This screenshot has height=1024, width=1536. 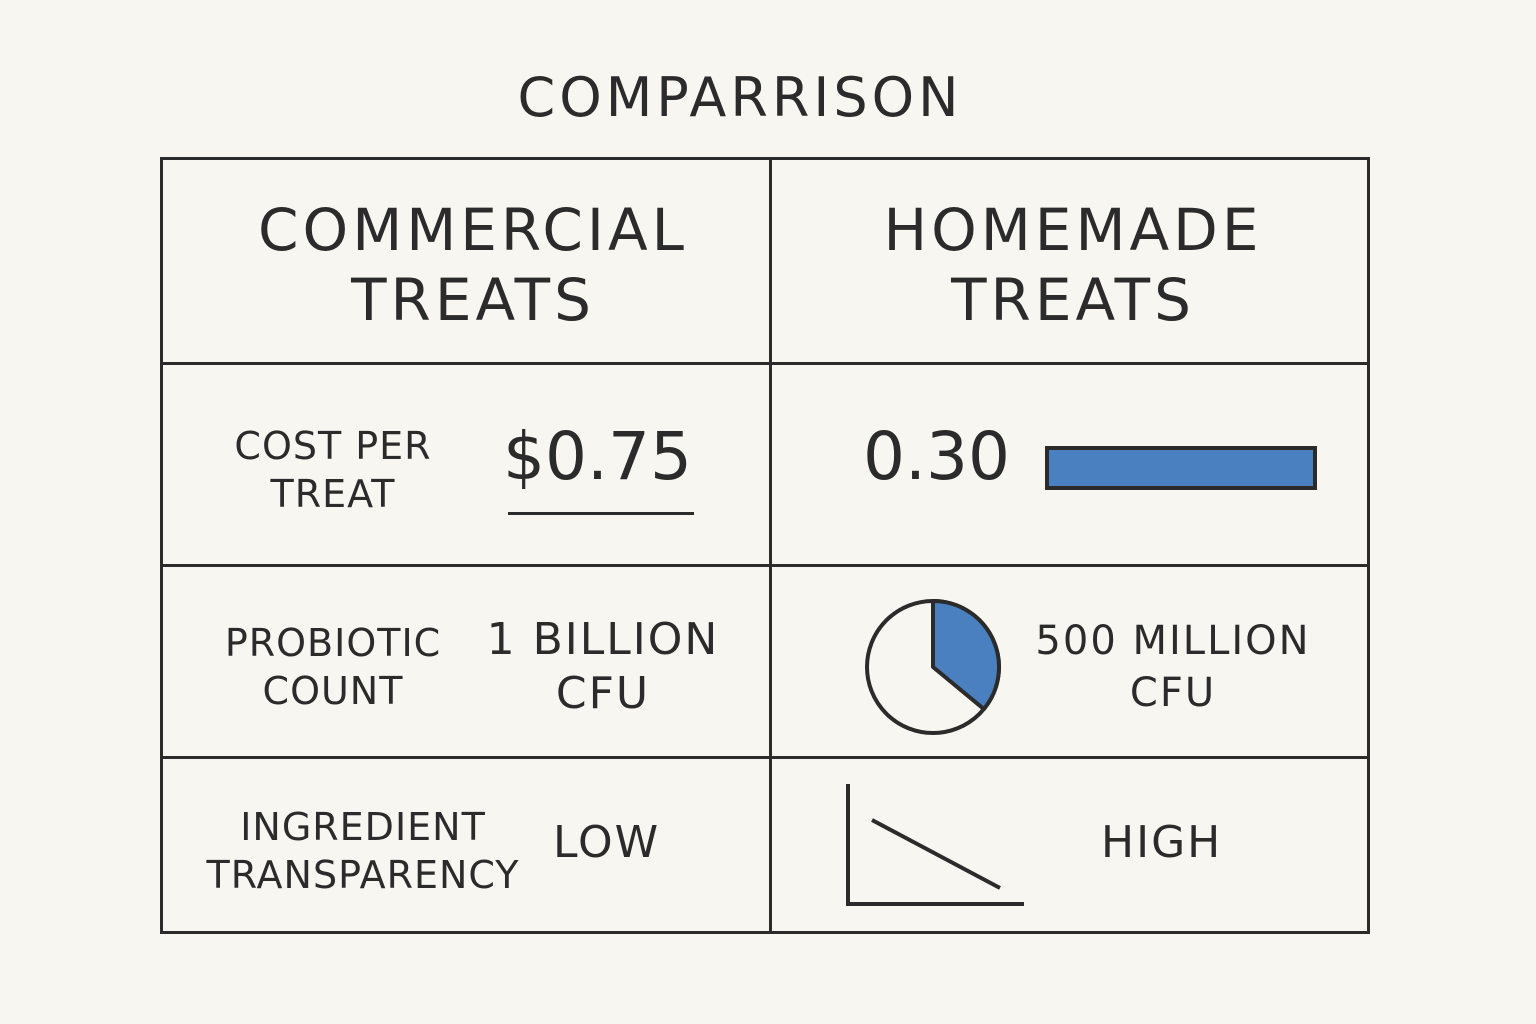 What do you see at coordinates (1162, 842) in the screenshot?
I see `homemade-transparency-value: HIGH` at bounding box center [1162, 842].